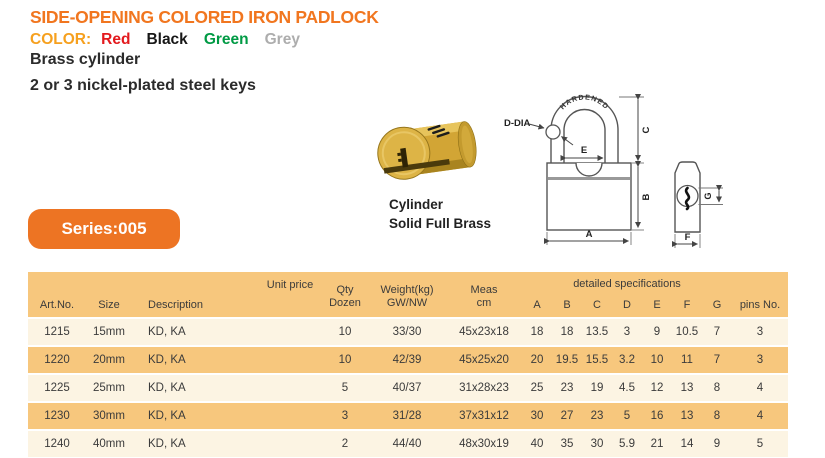 The image size is (825, 458). What do you see at coordinates (427, 150) in the screenshot?
I see `brass-cylinder-image` at bounding box center [427, 150].